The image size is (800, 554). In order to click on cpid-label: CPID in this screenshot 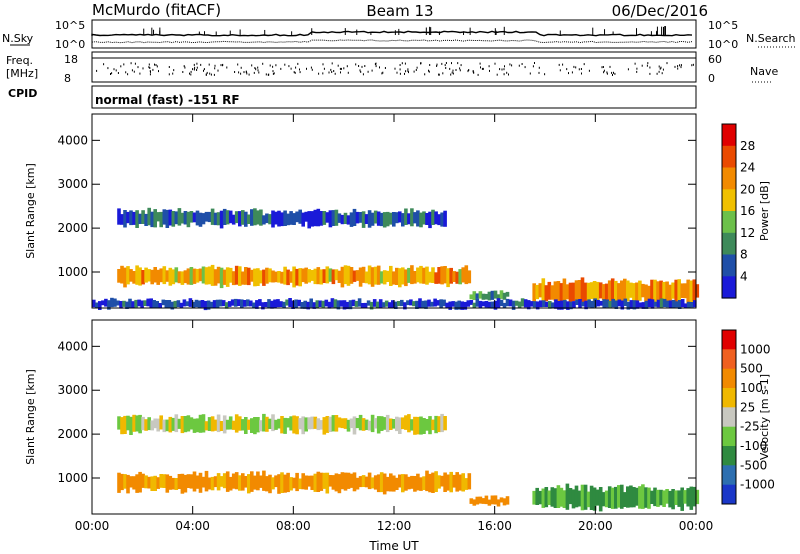, I will do `click(22, 93)`.